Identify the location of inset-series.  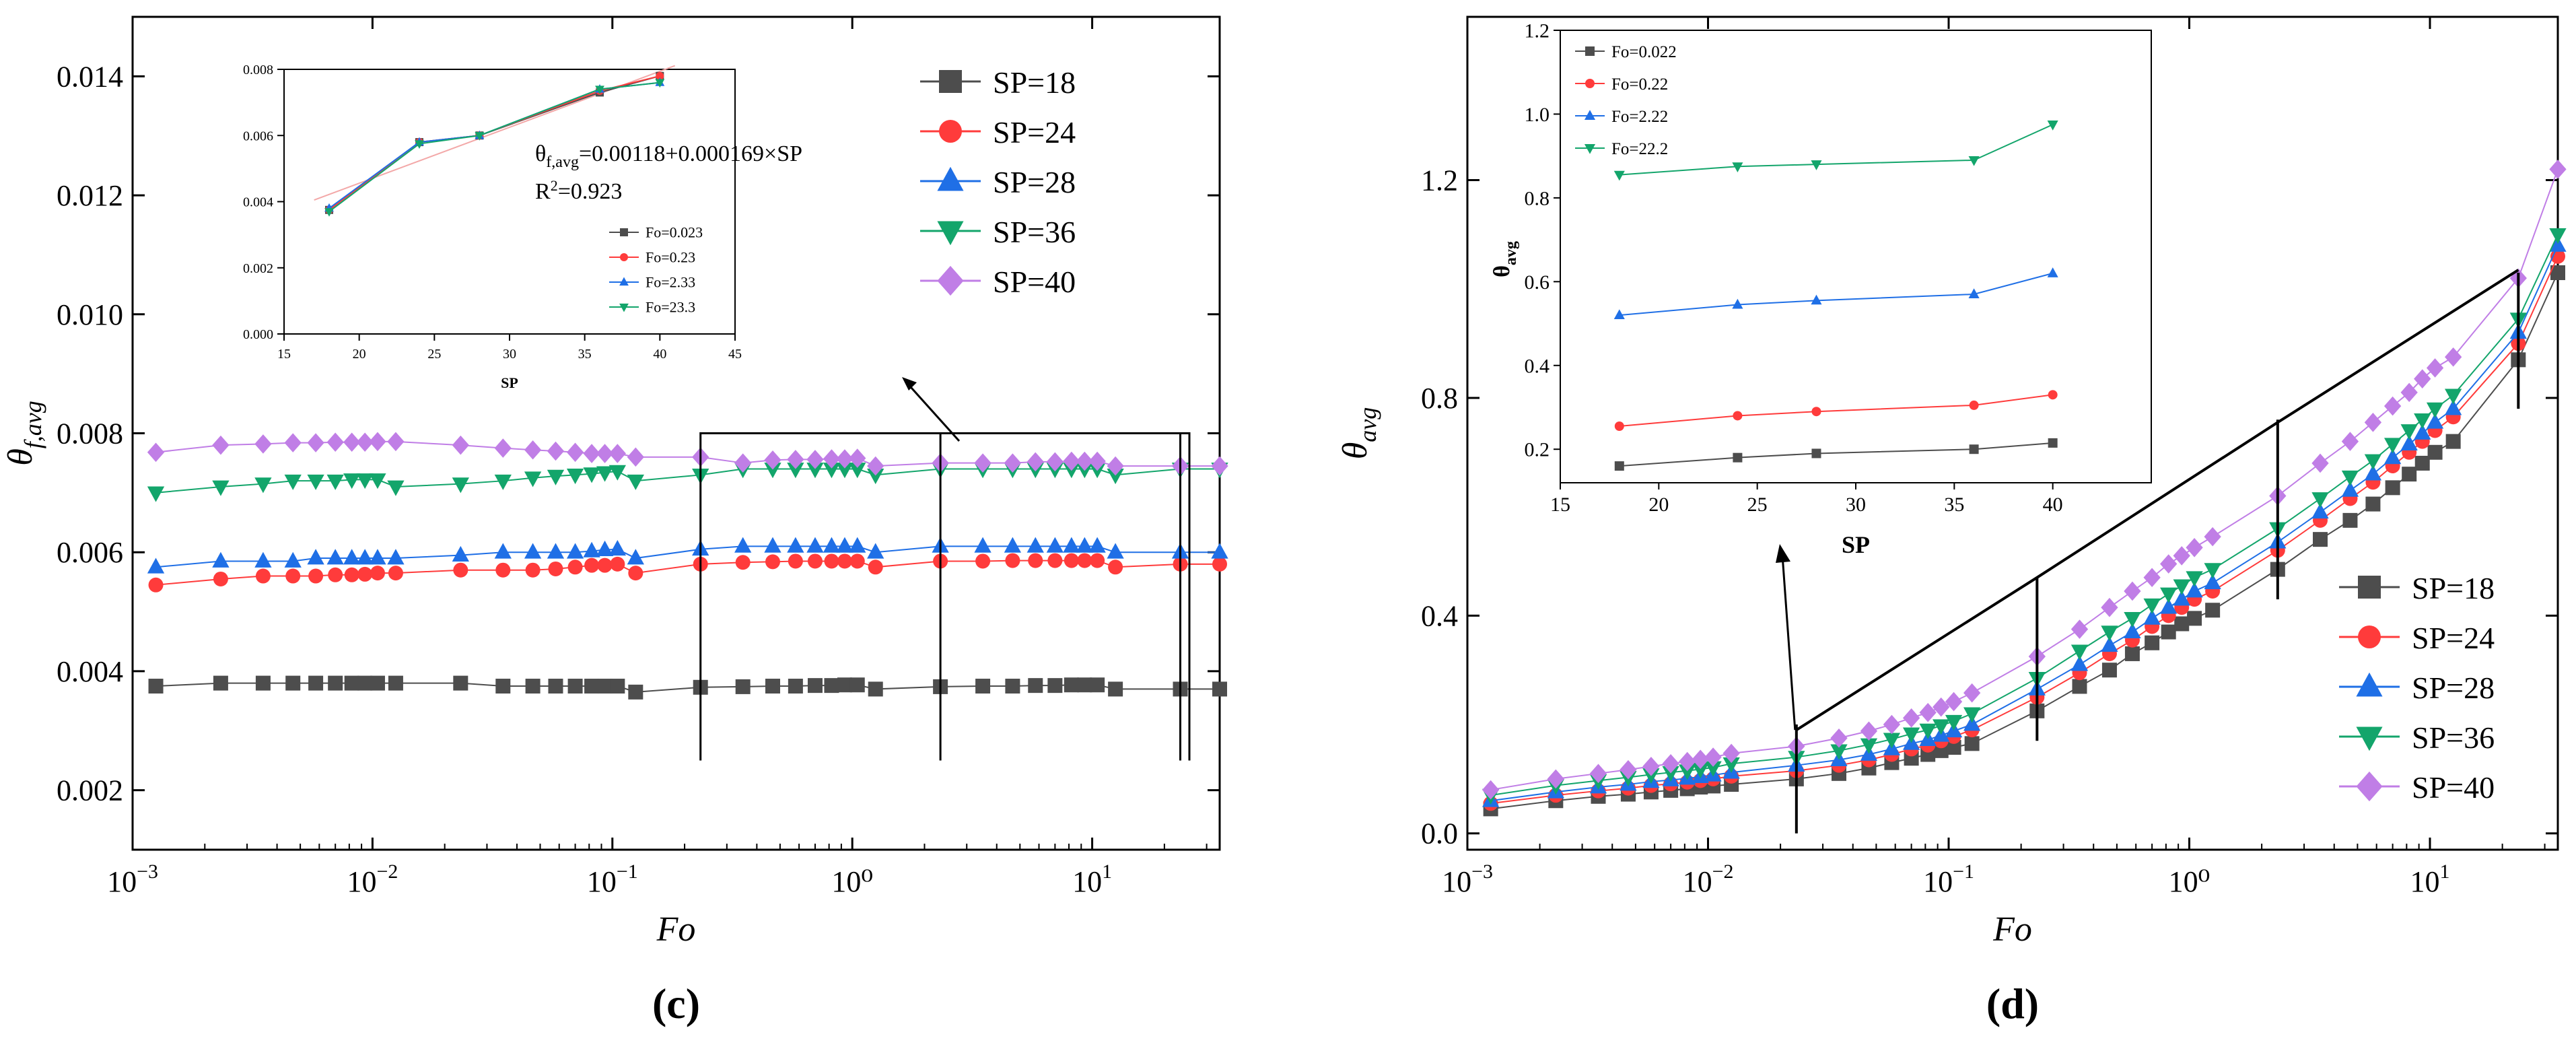
(1835, 293).